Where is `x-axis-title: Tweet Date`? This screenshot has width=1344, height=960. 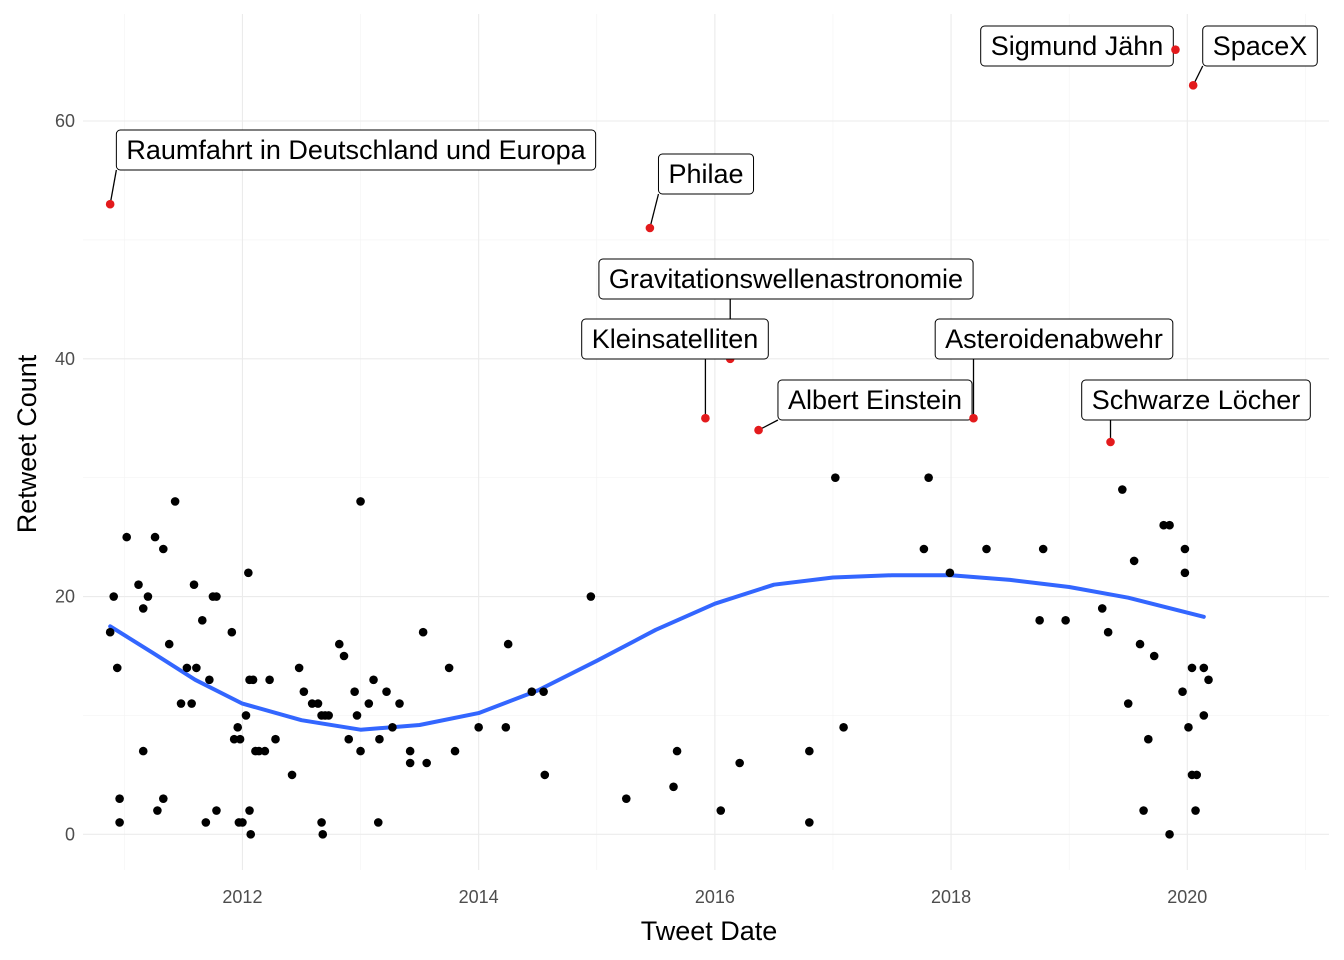
x-axis-title: Tweet Date is located at coordinates (709, 931).